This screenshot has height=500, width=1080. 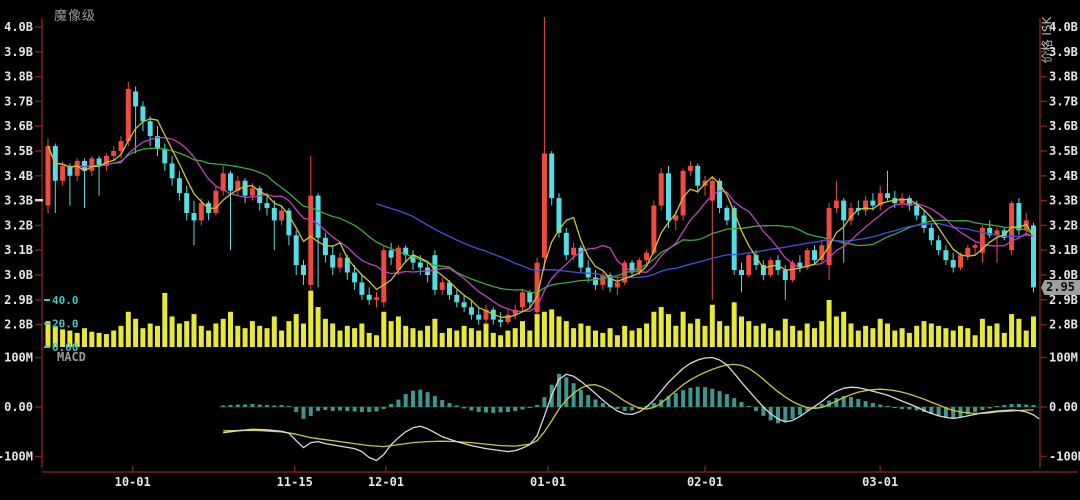 I want to click on x-axis-tick-label: 11-15, so click(x=295, y=482).